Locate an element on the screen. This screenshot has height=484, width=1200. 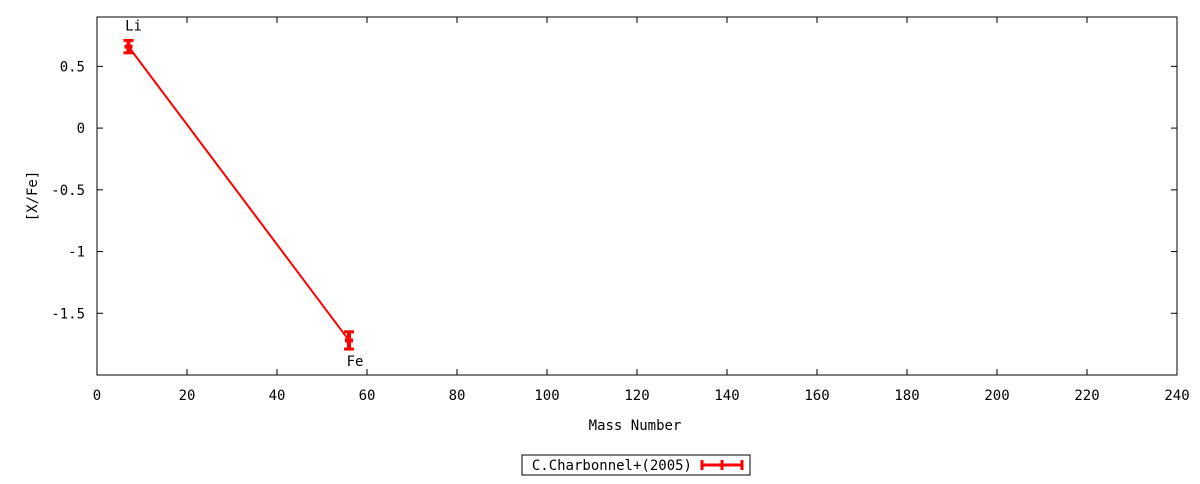
x-tick-label: 60 is located at coordinates (367, 396).